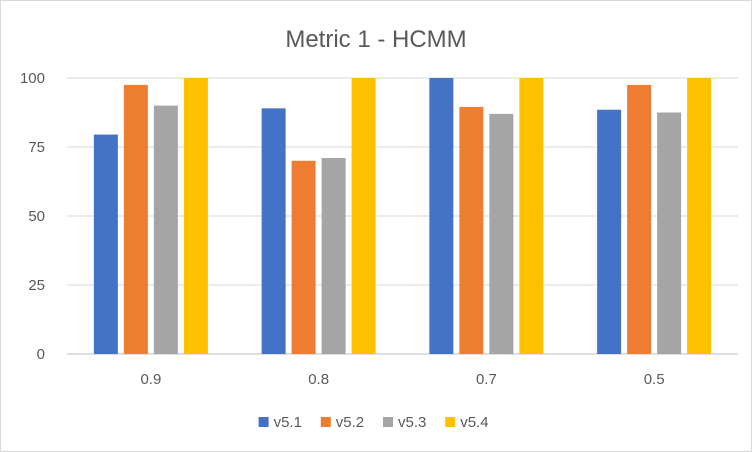 Image resolution: width=752 pixels, height=452 pixels. Describe the element at coordinates (105, 244) in the screenshot. I see `bar-v5.1-0.9` at that location.